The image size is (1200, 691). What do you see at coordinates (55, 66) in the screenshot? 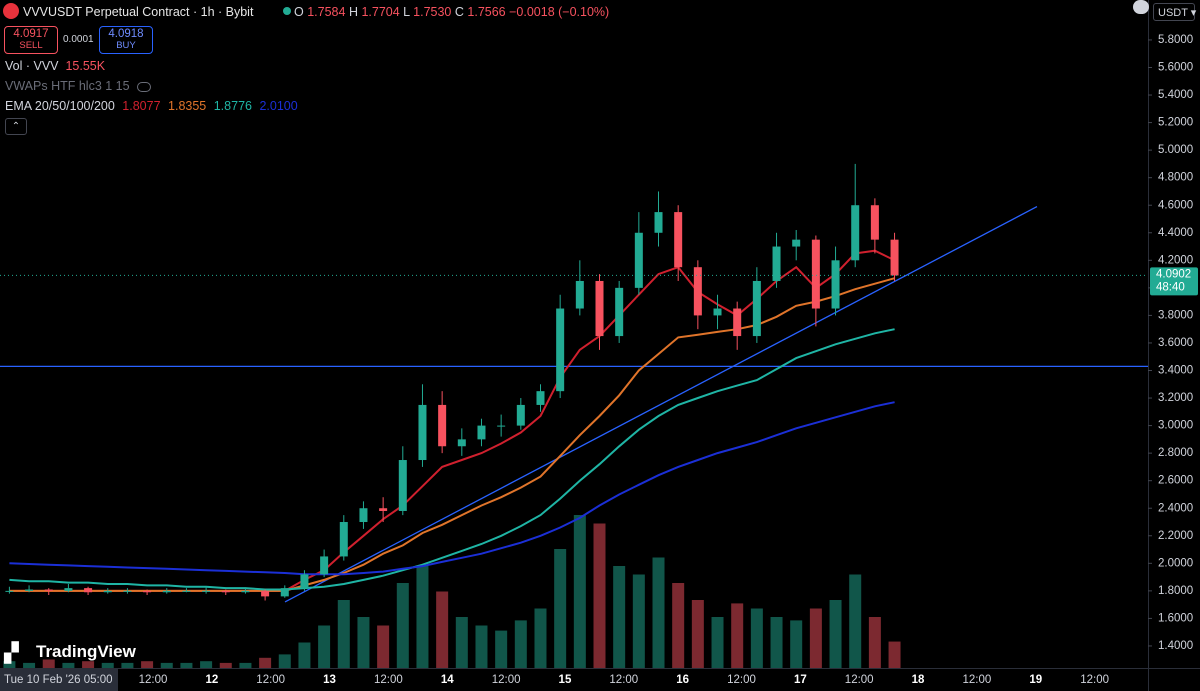
I see `volume-indicator: Vol · VVV 15.55K` at bounding box center [55, 66].